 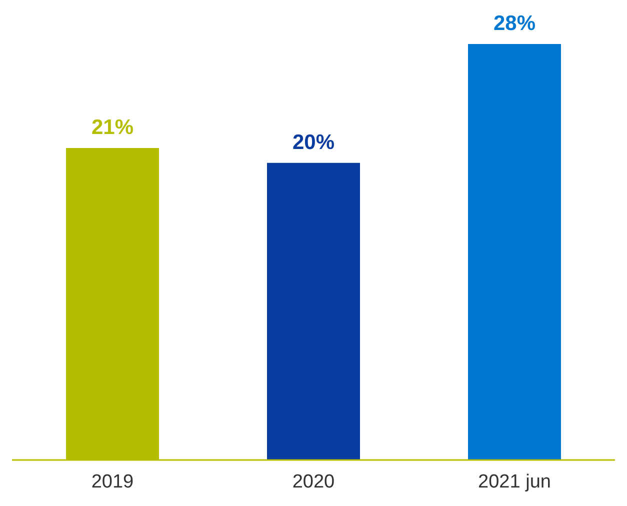 What do you see at coordinates (313, 142) in the screenshot?
I see `data-label: 20%` at bounding box center [313, 142].